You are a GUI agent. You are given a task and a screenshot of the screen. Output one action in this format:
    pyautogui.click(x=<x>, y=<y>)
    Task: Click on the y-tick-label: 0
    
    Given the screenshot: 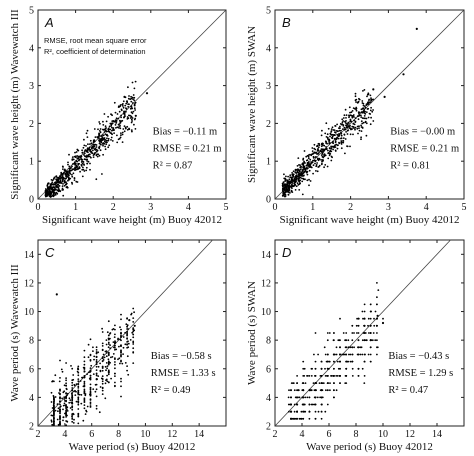 What is the action you would take?
    pyautogui.click(x=268, y=200)
    